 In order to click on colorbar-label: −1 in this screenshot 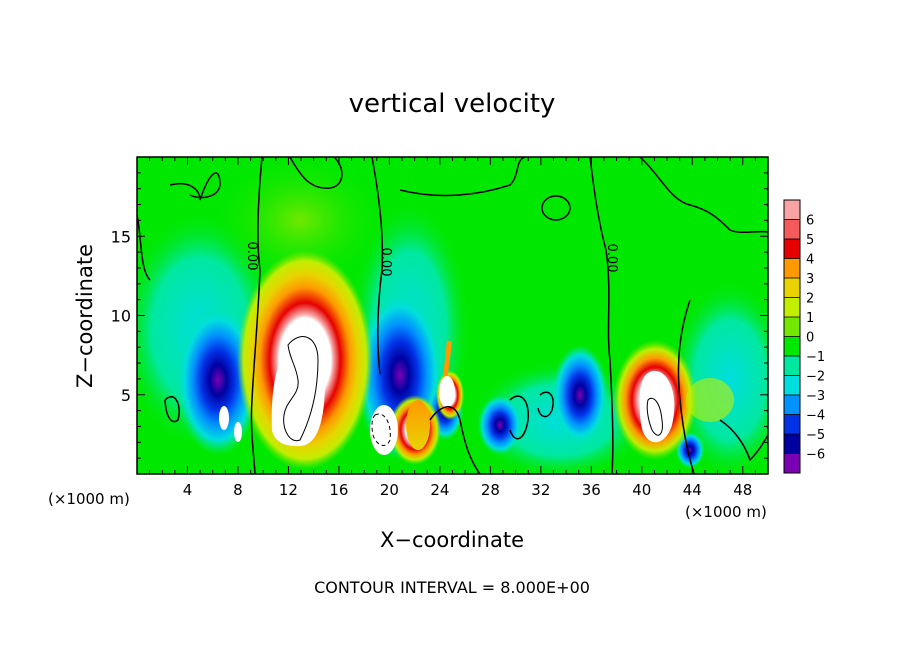, I will do `click(815, 357)`.